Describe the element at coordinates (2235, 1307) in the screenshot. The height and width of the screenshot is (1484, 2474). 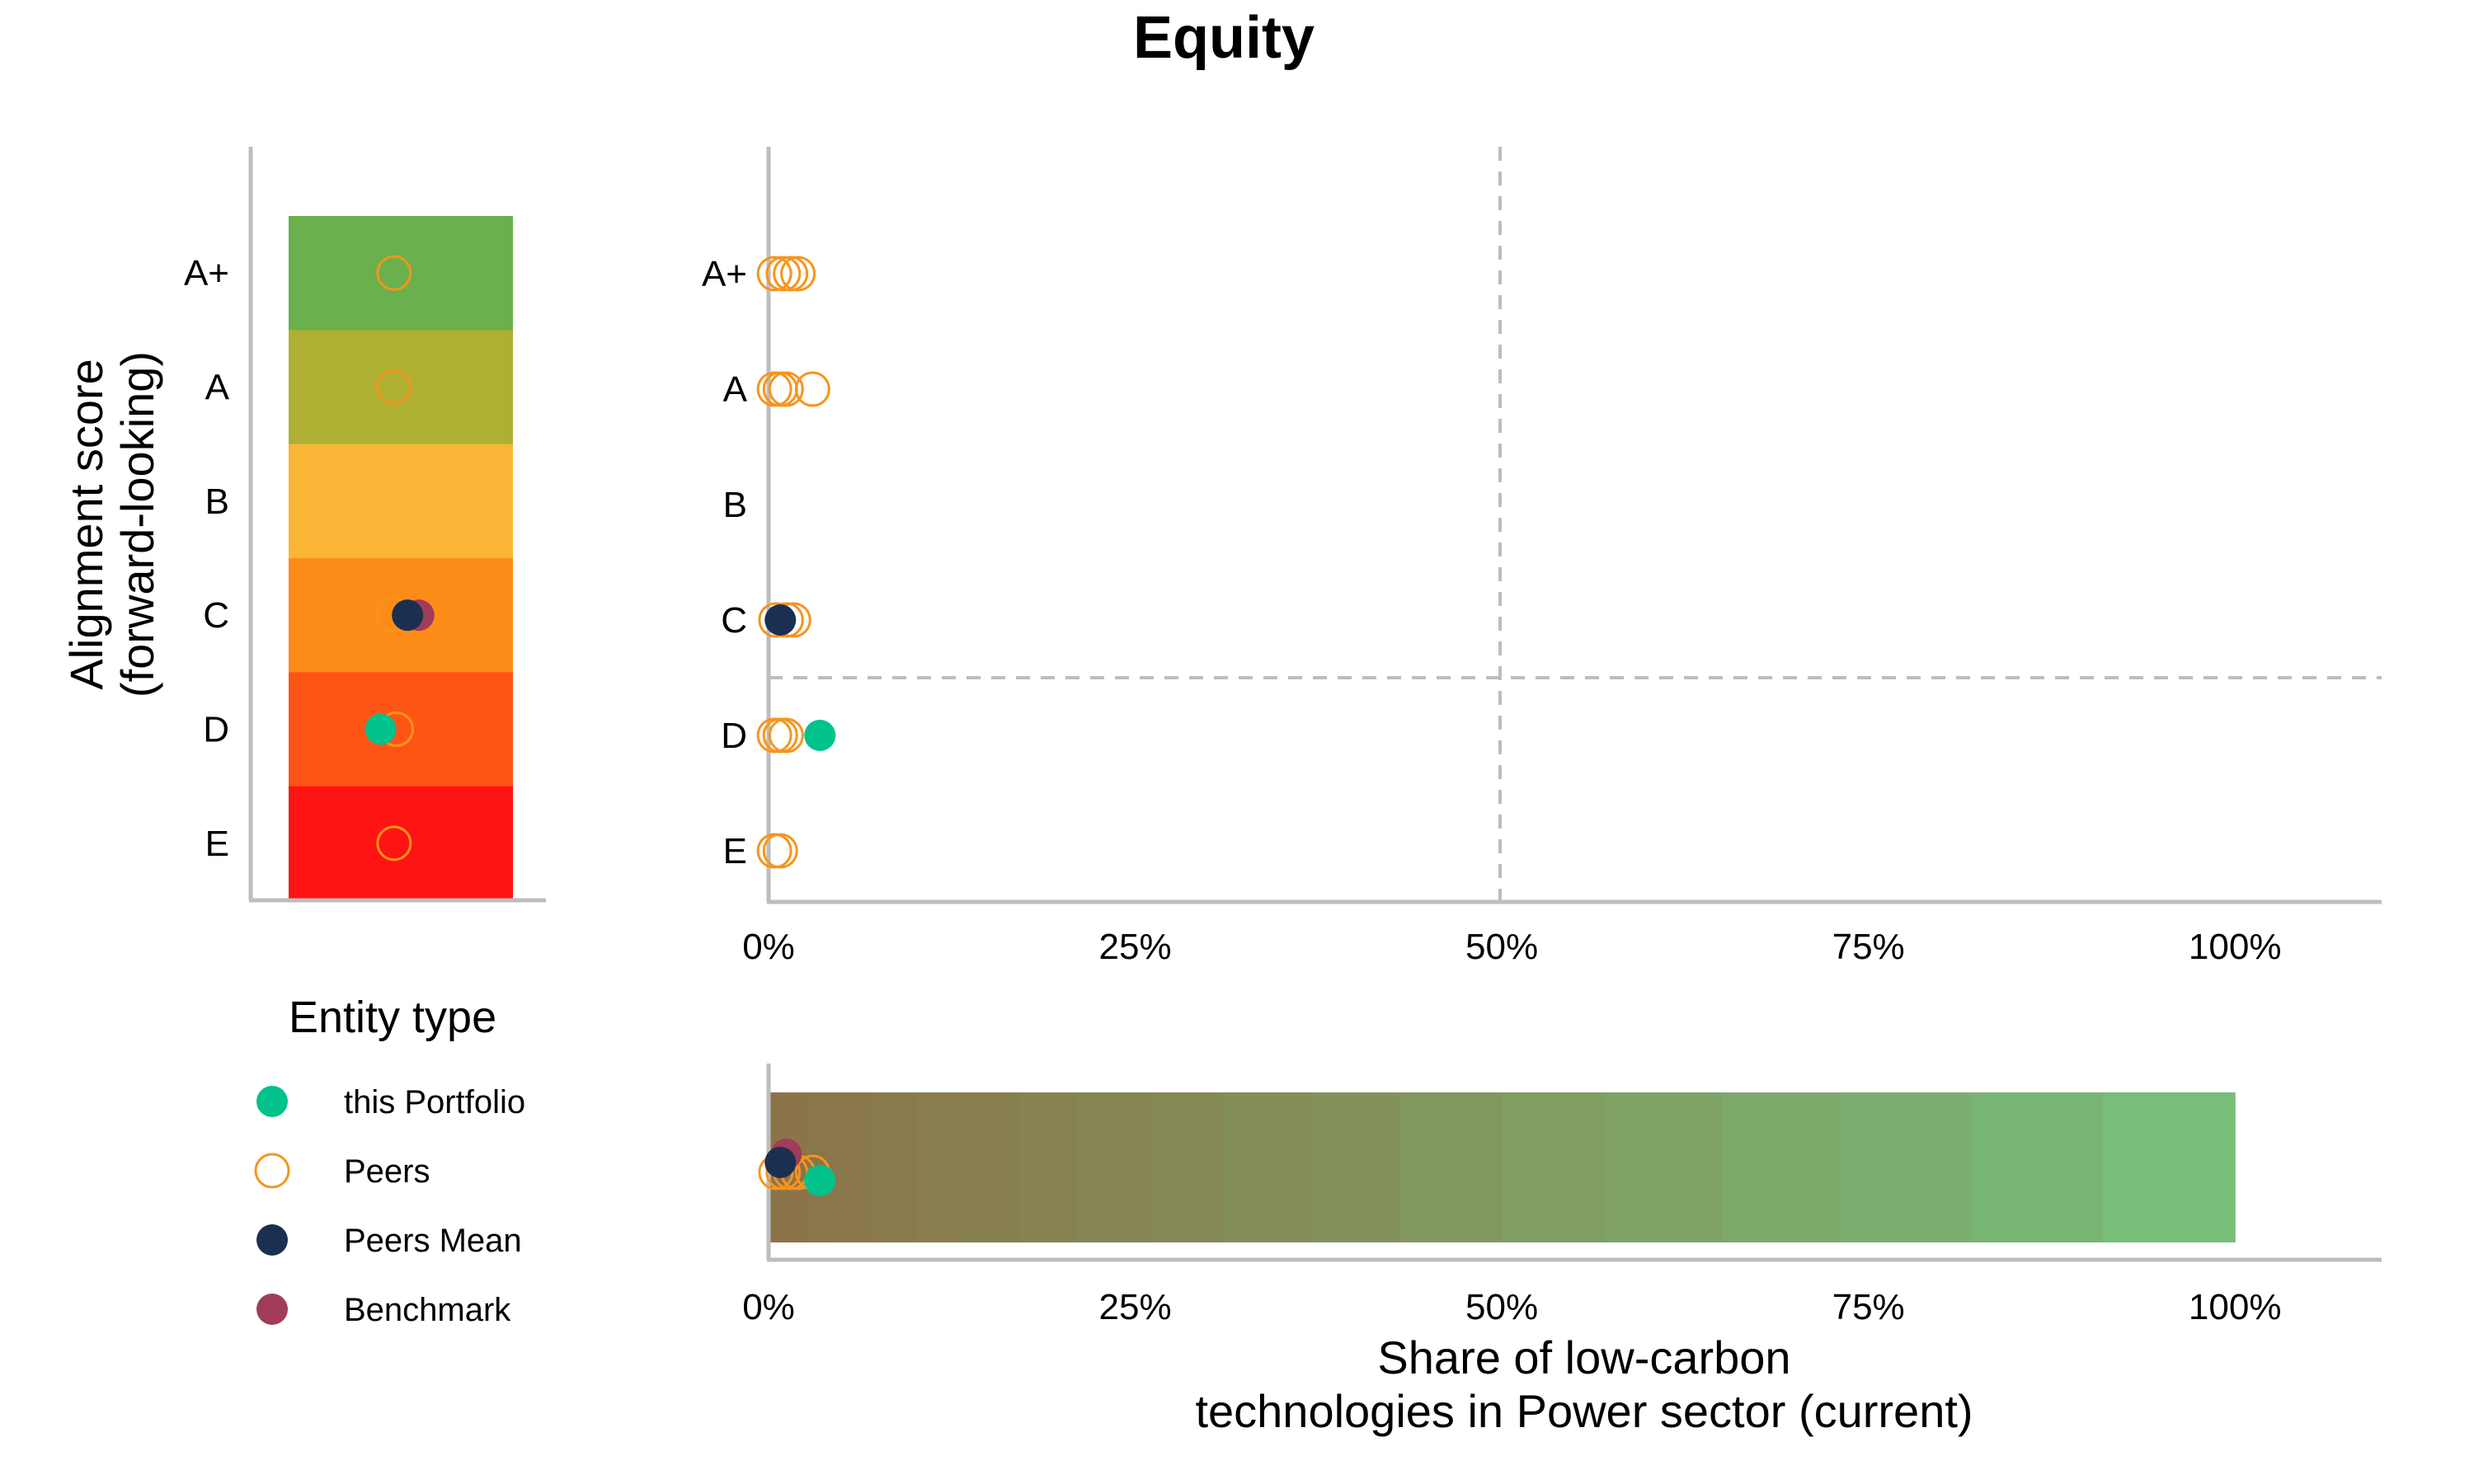
I see `bottom-x-tick-100pct: 100%` at that location.